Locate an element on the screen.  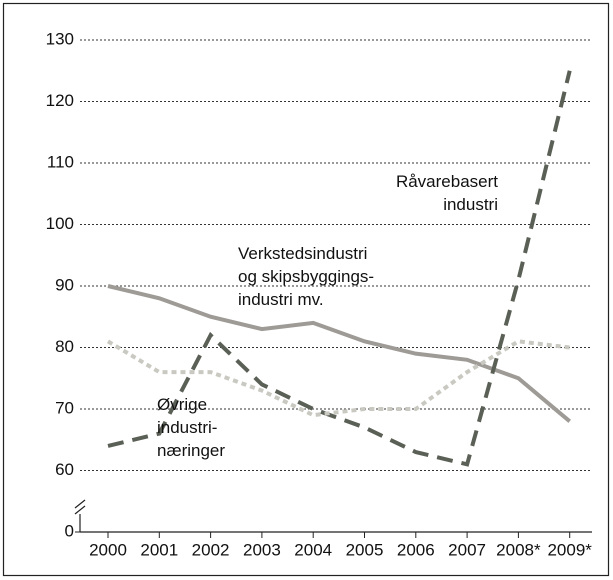
x-tick-label: 2003 is located at coordinates (262, 549).